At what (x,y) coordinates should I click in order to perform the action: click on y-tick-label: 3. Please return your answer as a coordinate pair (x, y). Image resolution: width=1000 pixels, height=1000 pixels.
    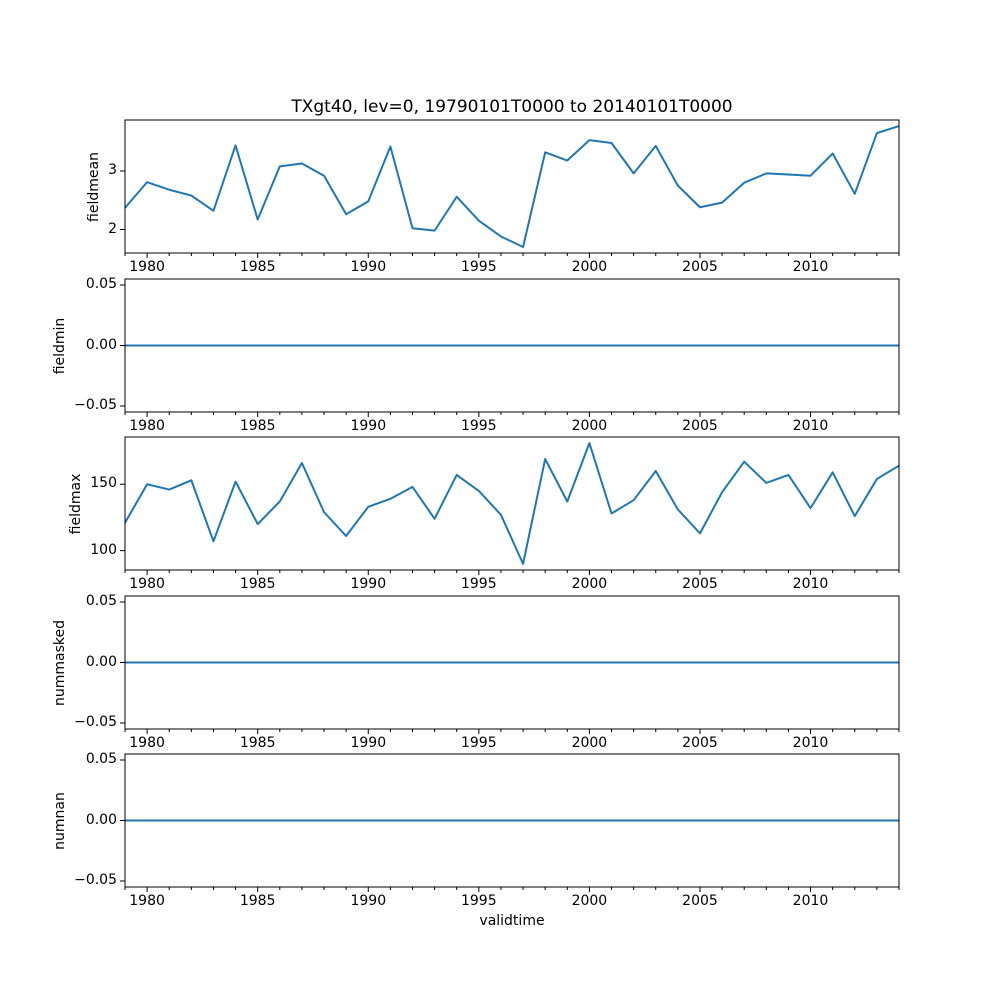
    Looking at the image, I should click on (112, 170).